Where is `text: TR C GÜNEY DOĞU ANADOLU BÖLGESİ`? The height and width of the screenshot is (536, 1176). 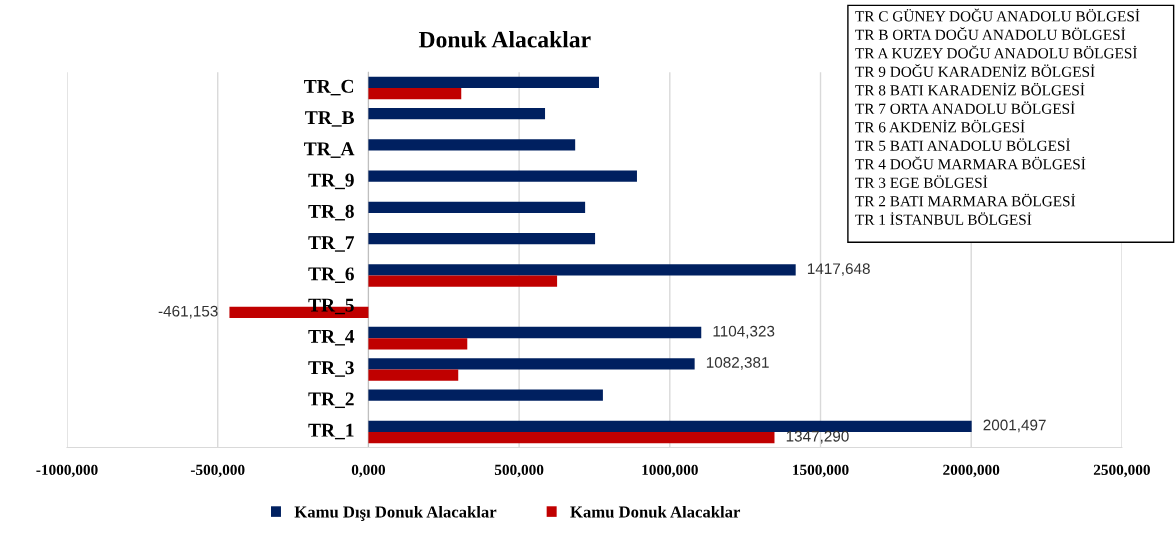
text: TR C GÜNEY DOĞU ANADOLU BÖLGESİ is located at coordinates (997, 15).